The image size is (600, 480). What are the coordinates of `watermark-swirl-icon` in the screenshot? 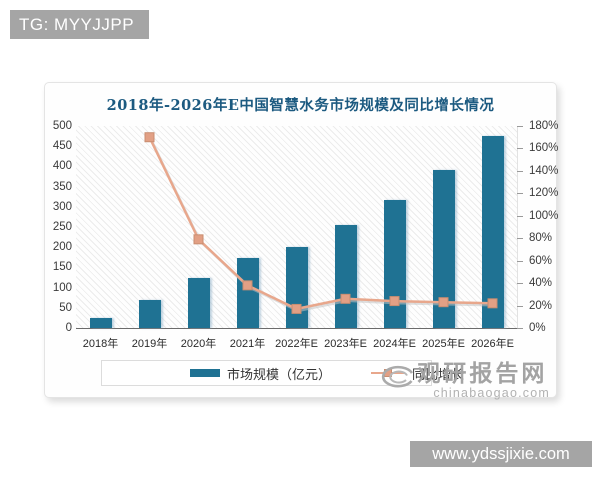 It's located at (397, 380).